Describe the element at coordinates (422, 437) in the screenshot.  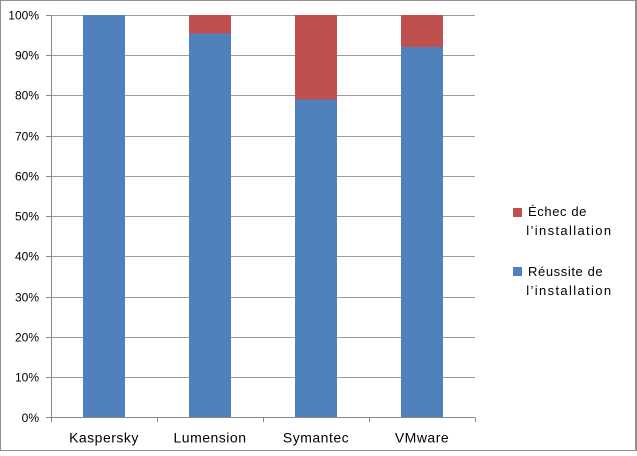
I see `svg-text: VMware` at that location.